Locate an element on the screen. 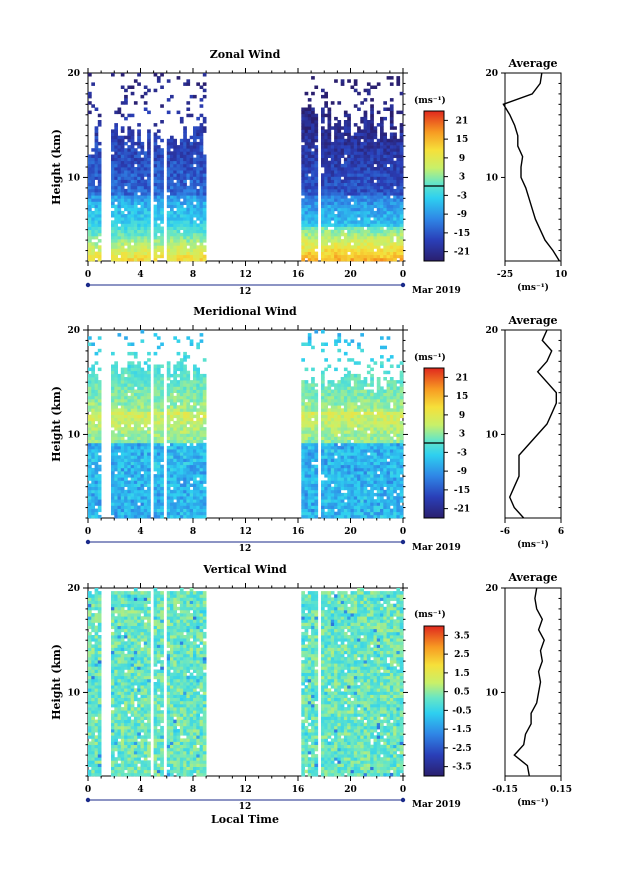 This screenshot has width=626, height=873. x-tick-label: 0 is located at coordinates (88, 275).